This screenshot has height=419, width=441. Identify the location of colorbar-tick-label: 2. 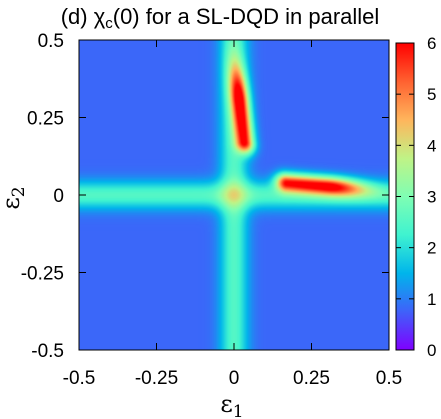
(431, 248).